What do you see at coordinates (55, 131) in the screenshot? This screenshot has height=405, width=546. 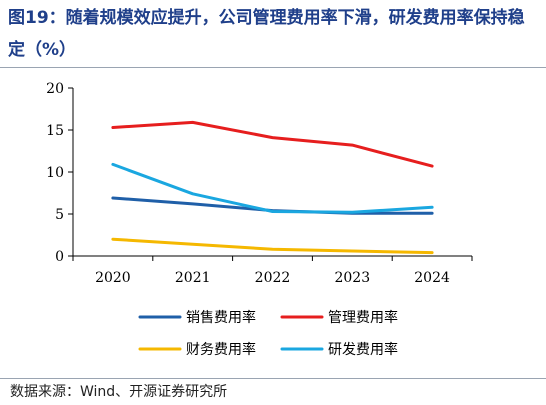 I see `y-tick-label: 15` at bounding box center [55, 131].